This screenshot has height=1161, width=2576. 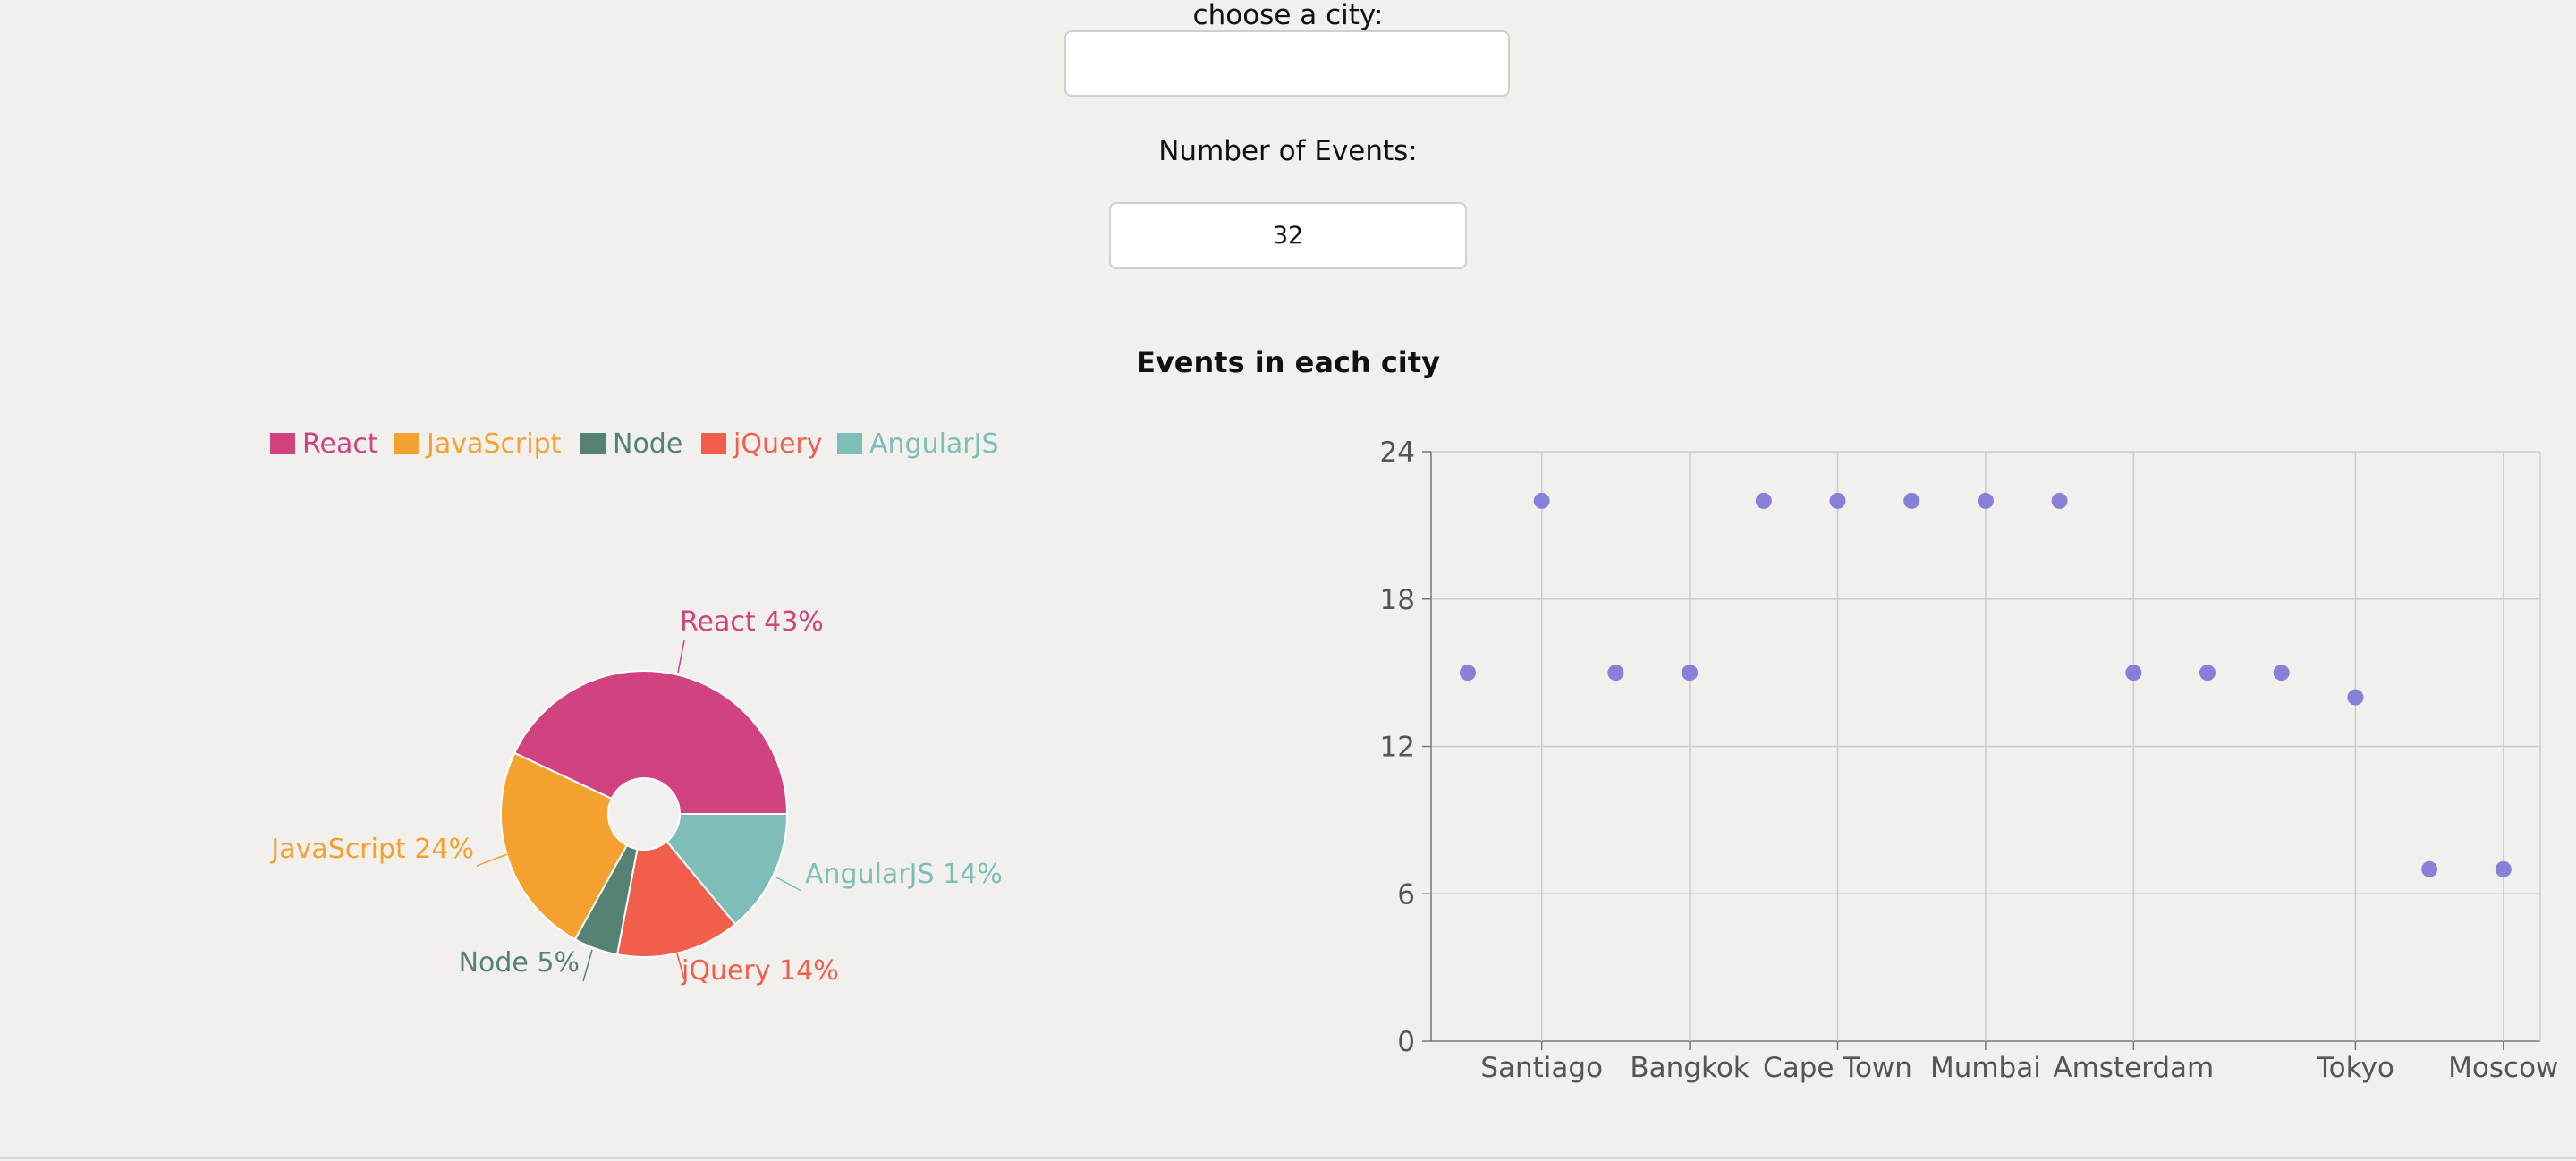 What do you see at coordinates (727, 869) in the screenshot?
I see `pie-slice-angularjs` at bounding box center [727, 869].